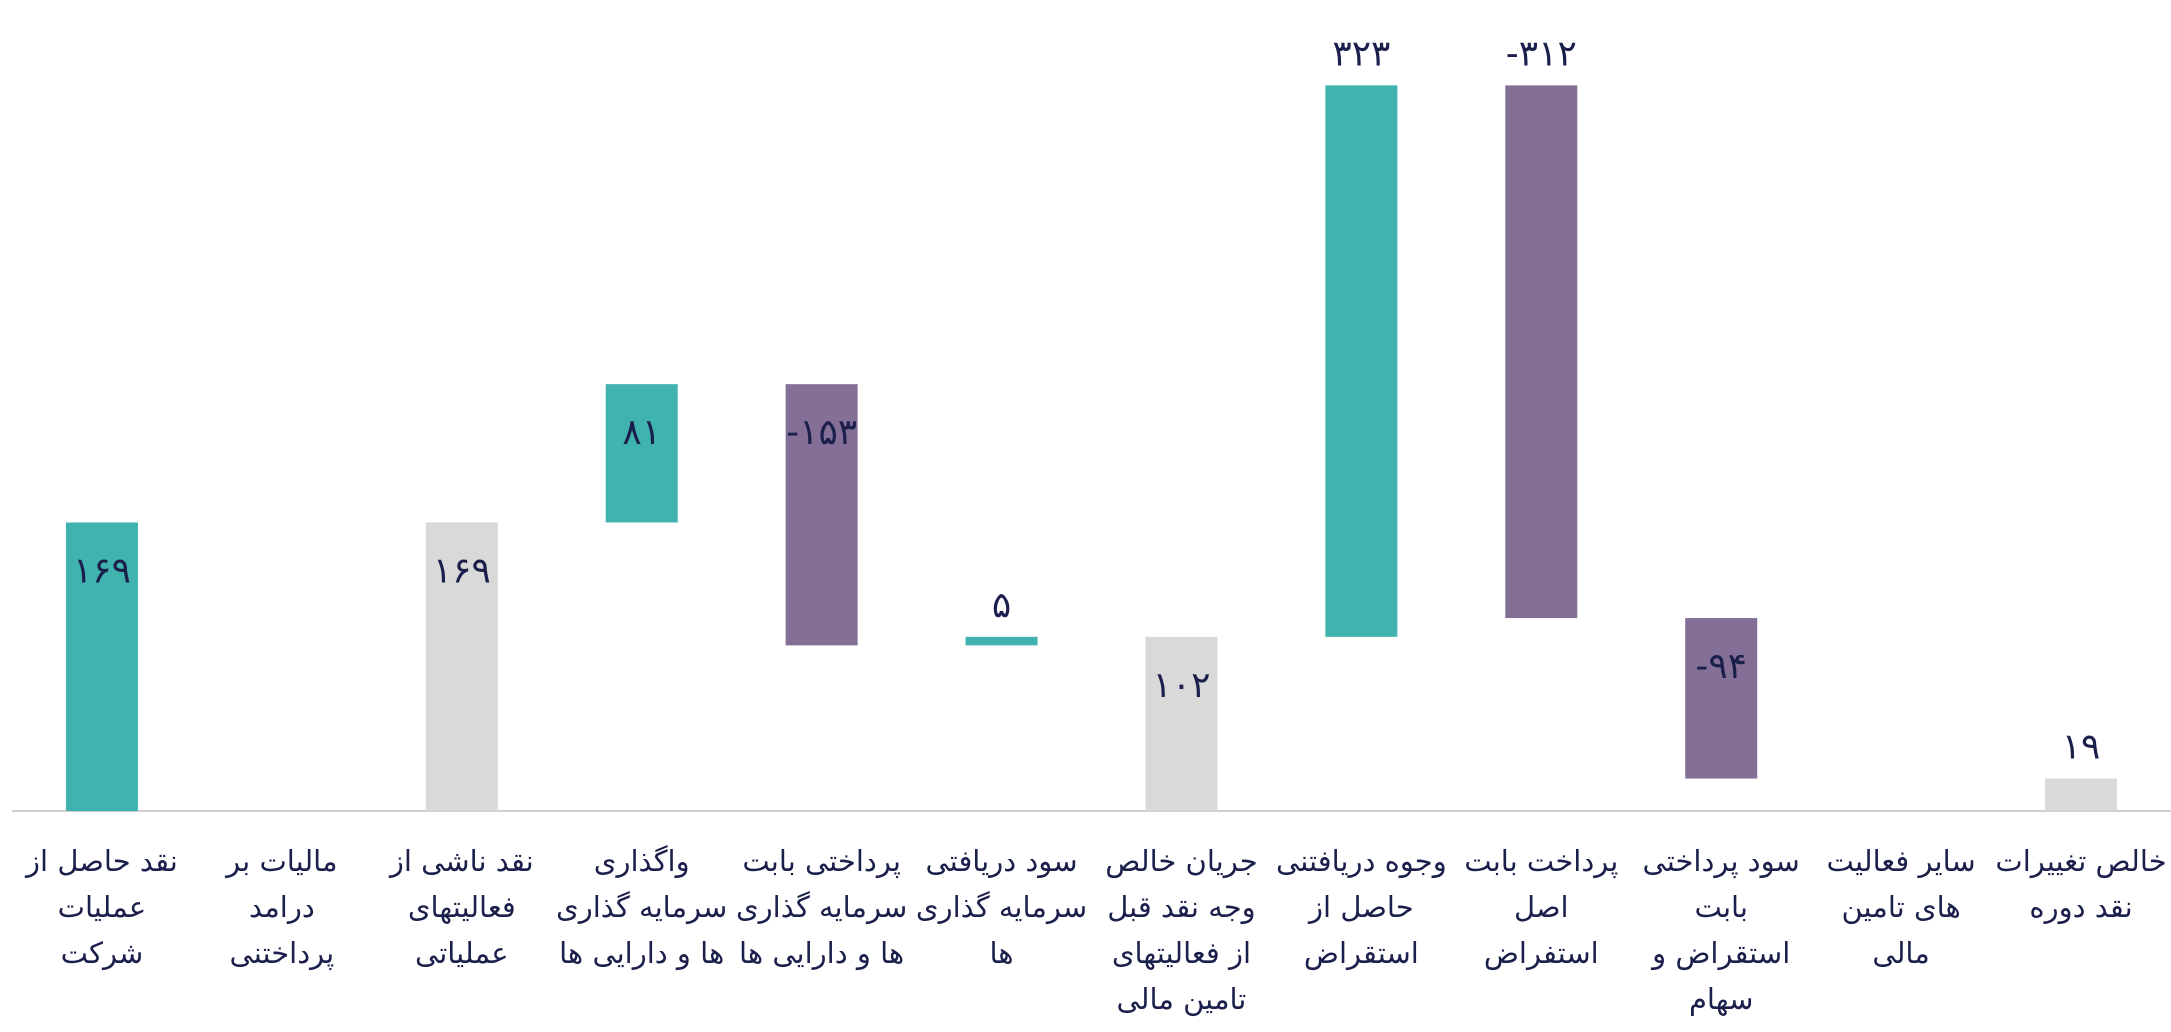 The width and height of the screenshot is (2171, 1032). I want to click on x-tick-label: مالیات بر درامد پرداختنی, so click(282, 907).